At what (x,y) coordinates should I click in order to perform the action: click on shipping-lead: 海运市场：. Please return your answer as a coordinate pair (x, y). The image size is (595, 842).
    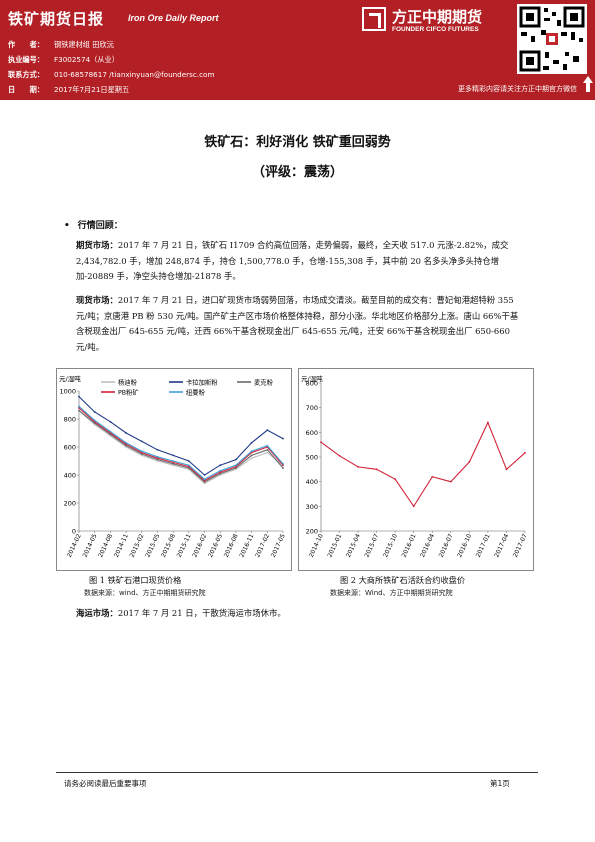
    Looking at the image, I should click on (97, 613).